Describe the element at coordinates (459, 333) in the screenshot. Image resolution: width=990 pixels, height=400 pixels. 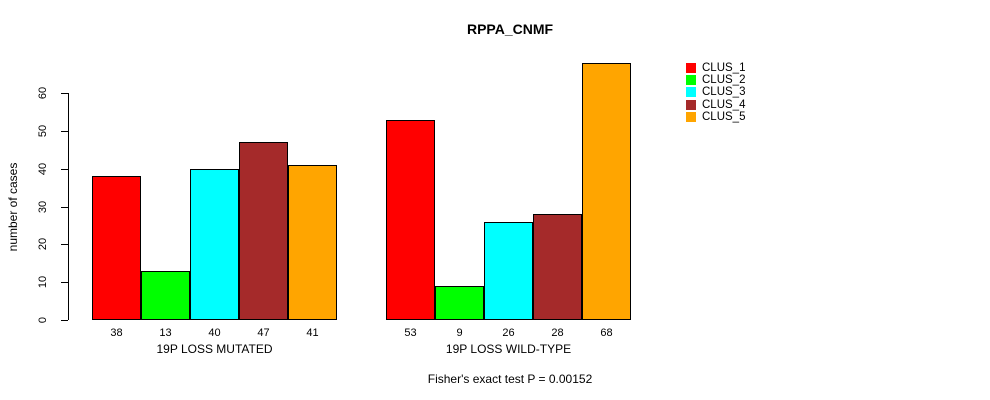
I see `bar-value-label: 9` at that location.